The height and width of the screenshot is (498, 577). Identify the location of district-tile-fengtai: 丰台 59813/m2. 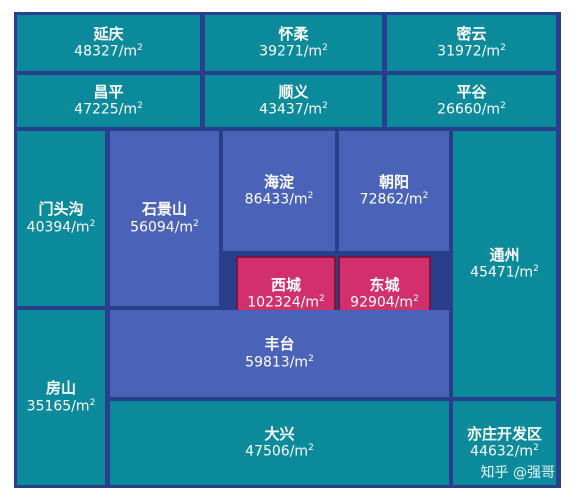
(279, 353).